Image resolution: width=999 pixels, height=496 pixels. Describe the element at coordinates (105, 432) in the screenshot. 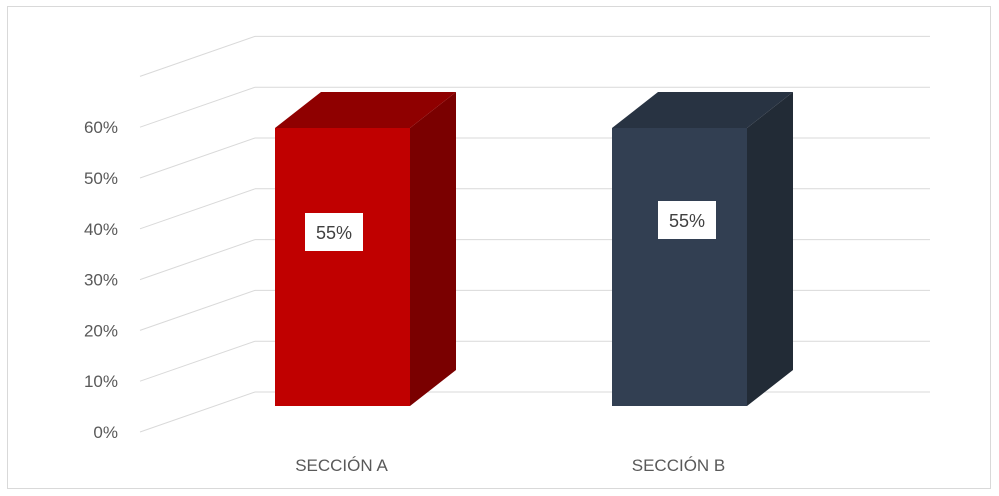

I see `y-tick-label: 0%` at that location.